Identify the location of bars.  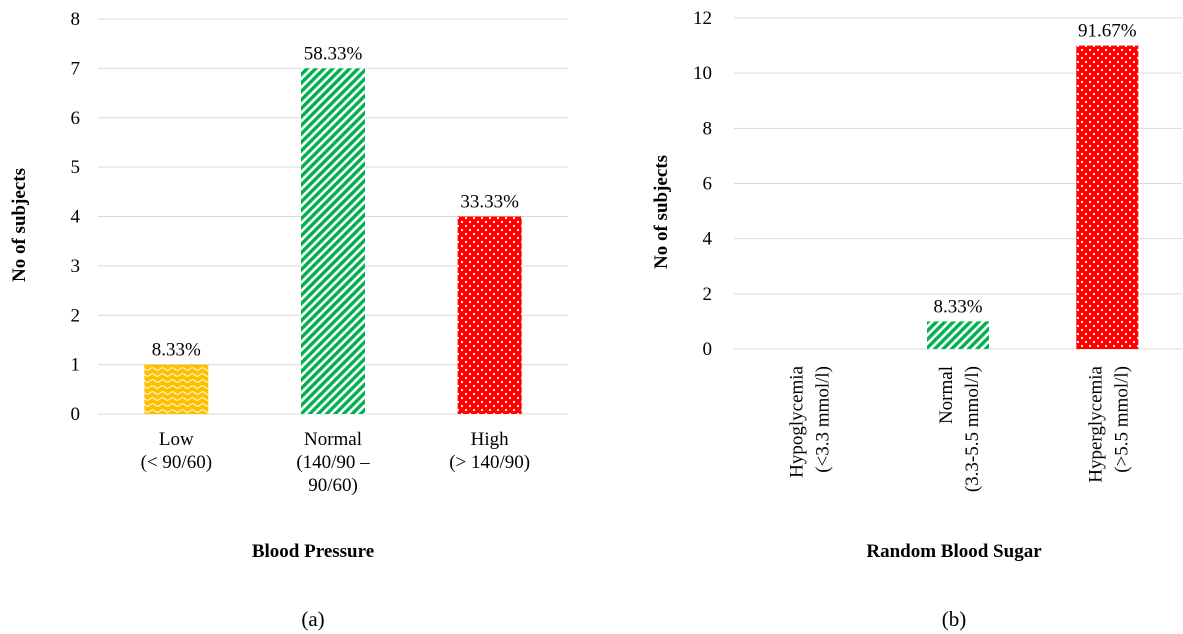
(1033, 197).